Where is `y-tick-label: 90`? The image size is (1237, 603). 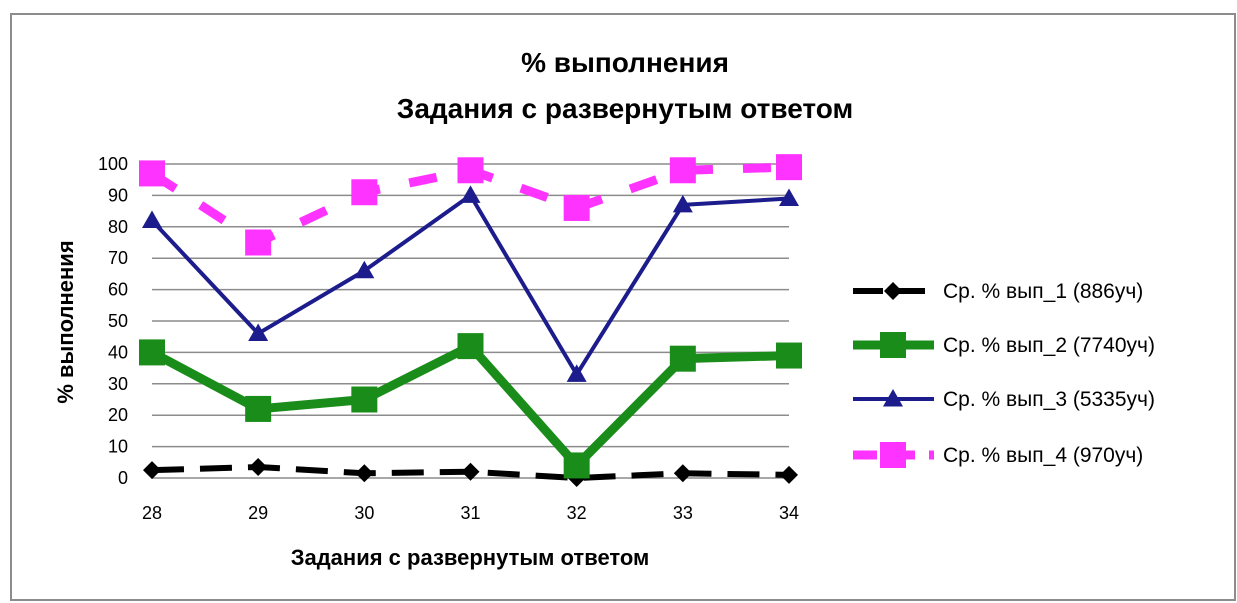 y-tick-label: 90 is located at coordinates (118, 195).